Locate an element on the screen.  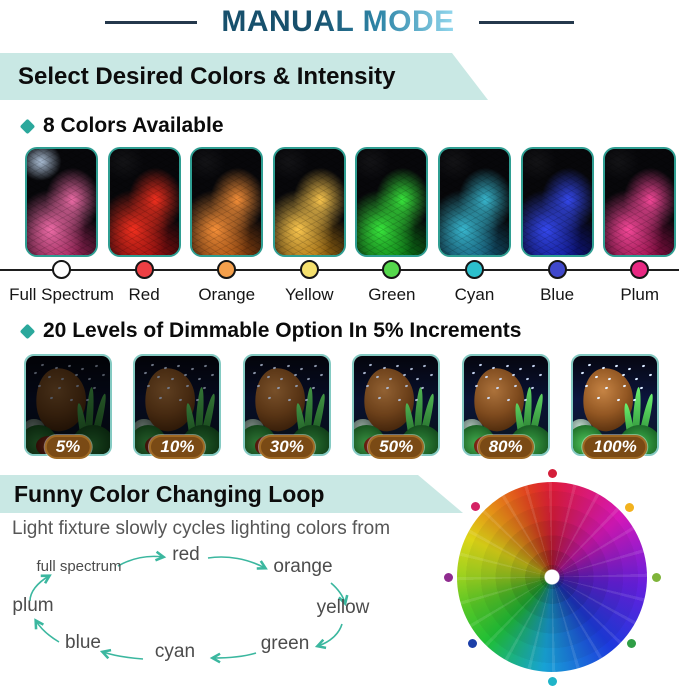
page-title: MANUAL MODE is located at coordinates (338, 21).